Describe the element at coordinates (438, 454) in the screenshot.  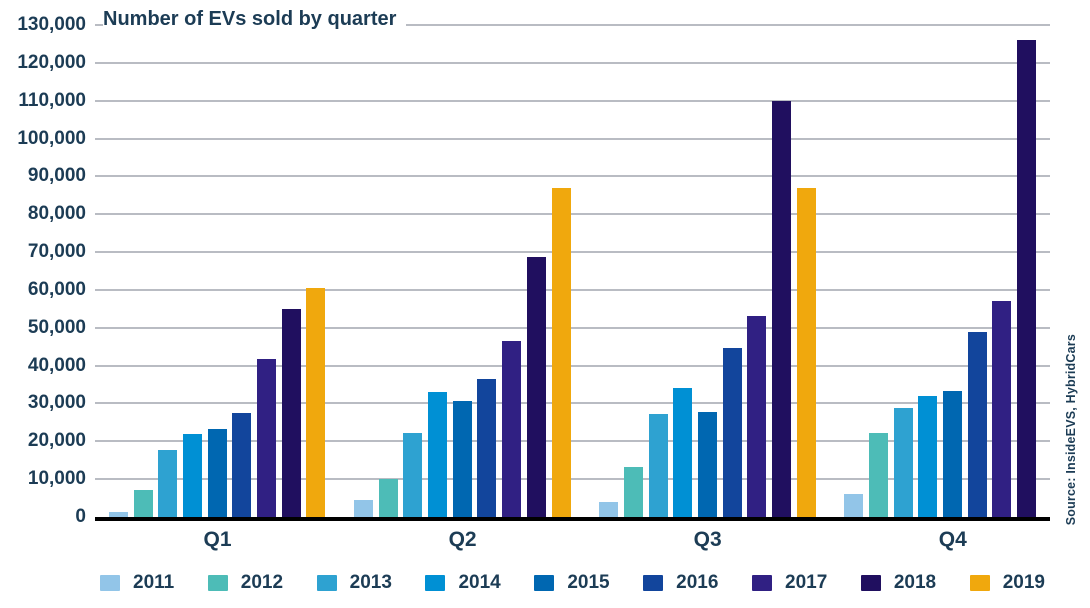
I see `bar-2014-q2` at that location.